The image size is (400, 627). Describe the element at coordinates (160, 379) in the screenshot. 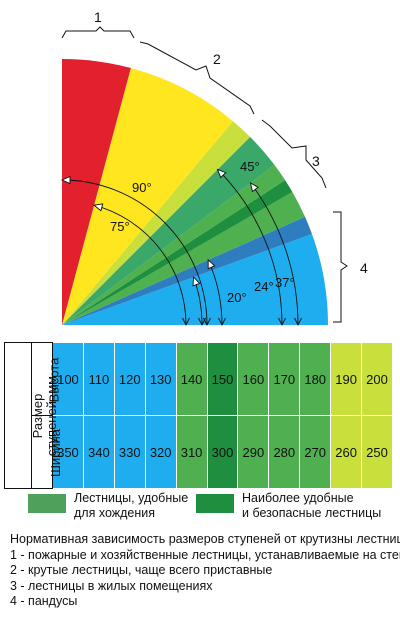

I see `height-cell: 130` at that location.